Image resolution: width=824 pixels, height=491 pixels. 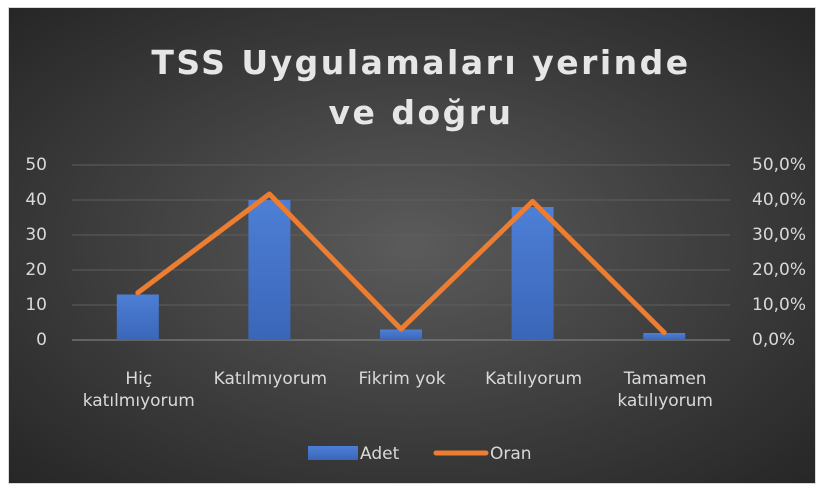 I want to click on y-tick-label: 30, so click(x=36, y=235).